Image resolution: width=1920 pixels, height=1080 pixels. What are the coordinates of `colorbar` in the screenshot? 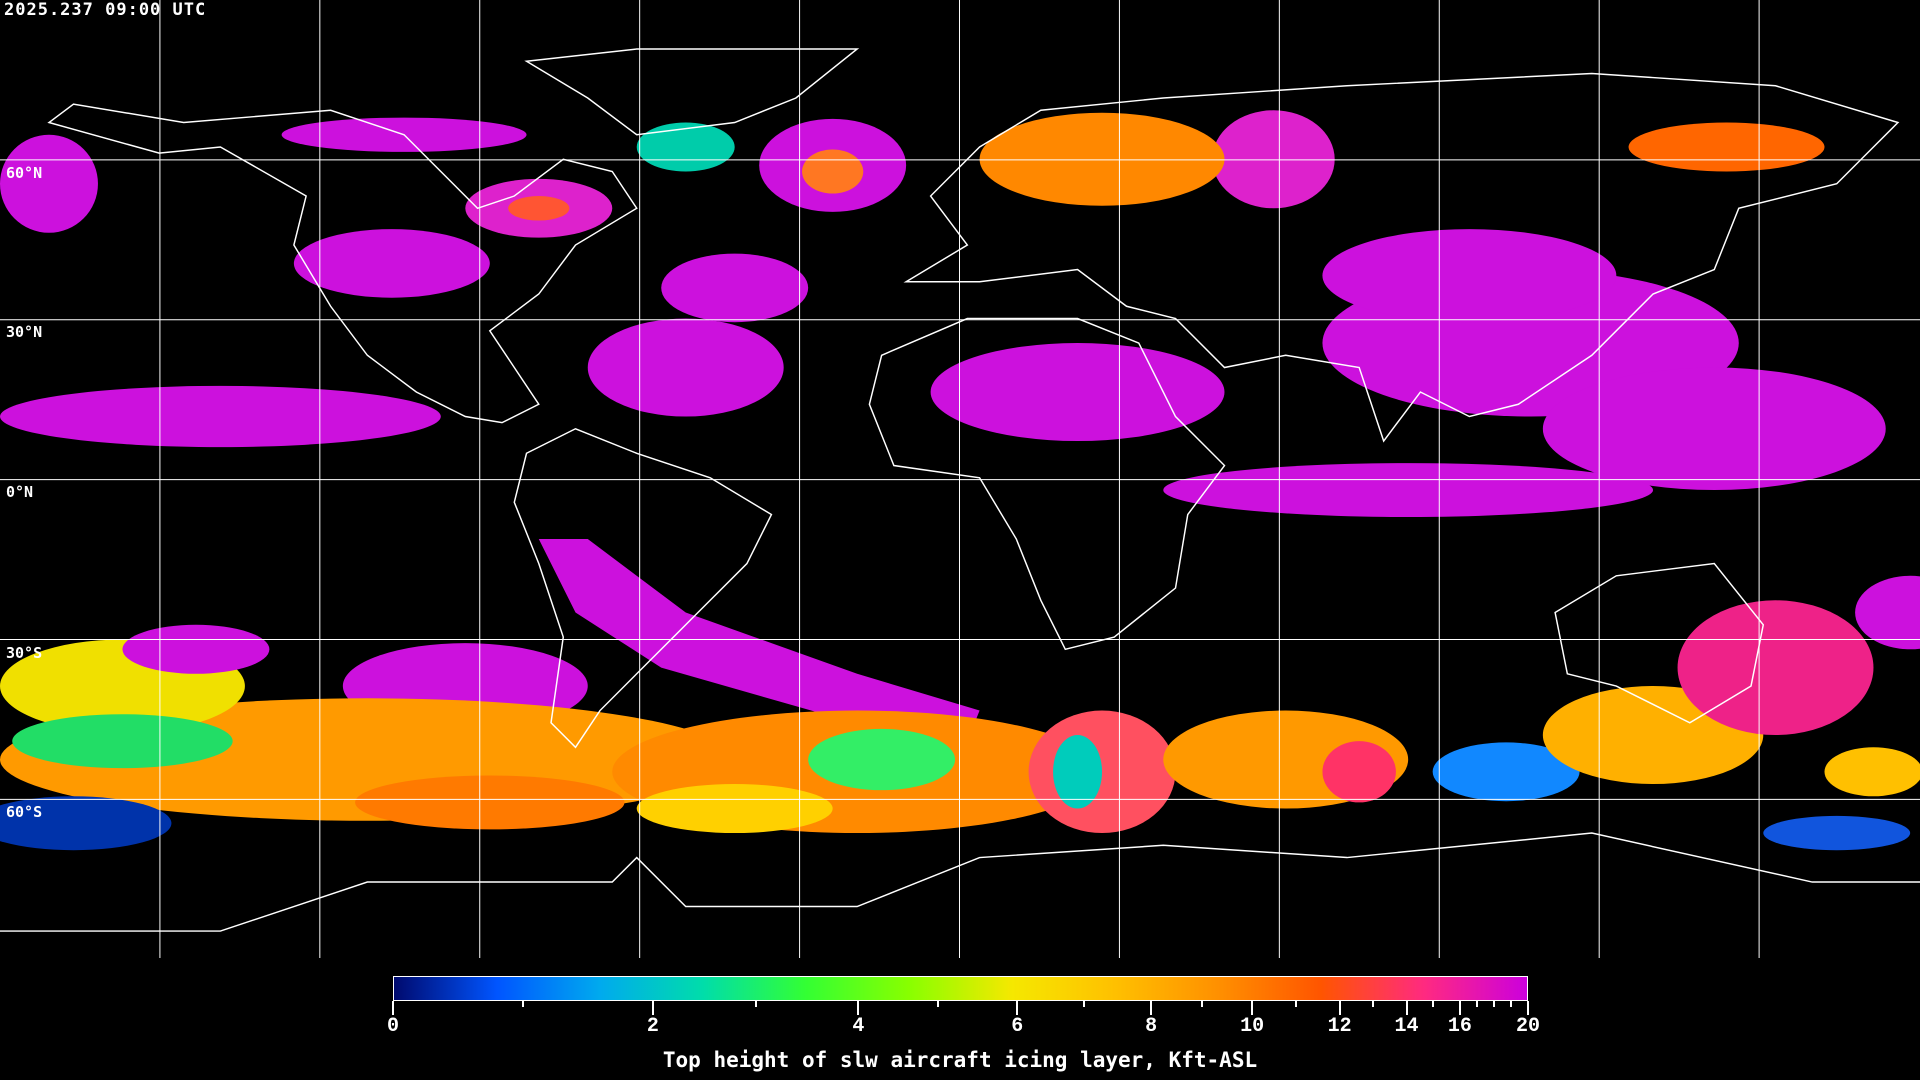 It's located at (960, 988).